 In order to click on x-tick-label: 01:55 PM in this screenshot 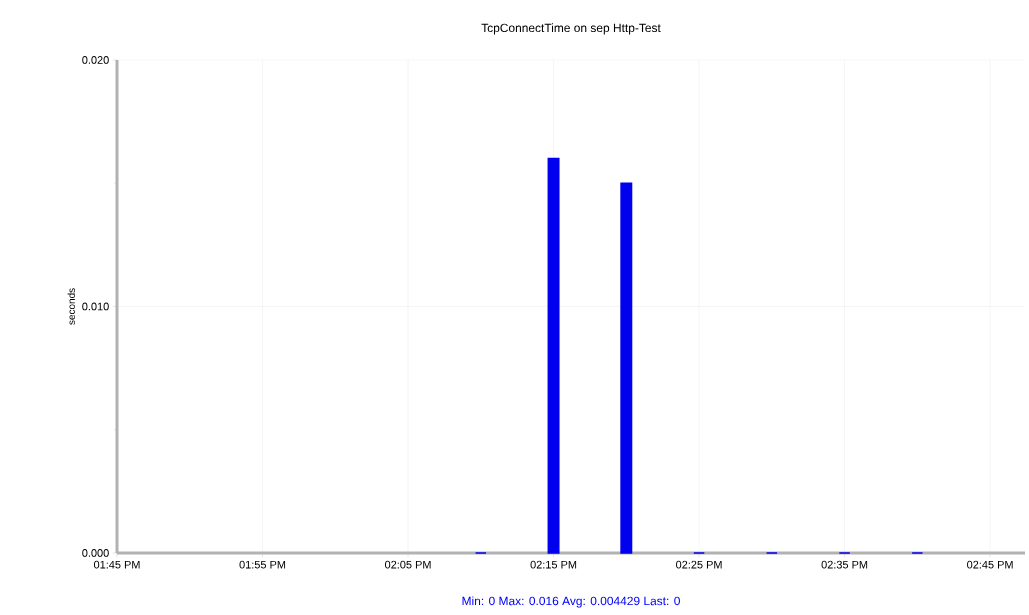, I will do `click(262, 564)`.